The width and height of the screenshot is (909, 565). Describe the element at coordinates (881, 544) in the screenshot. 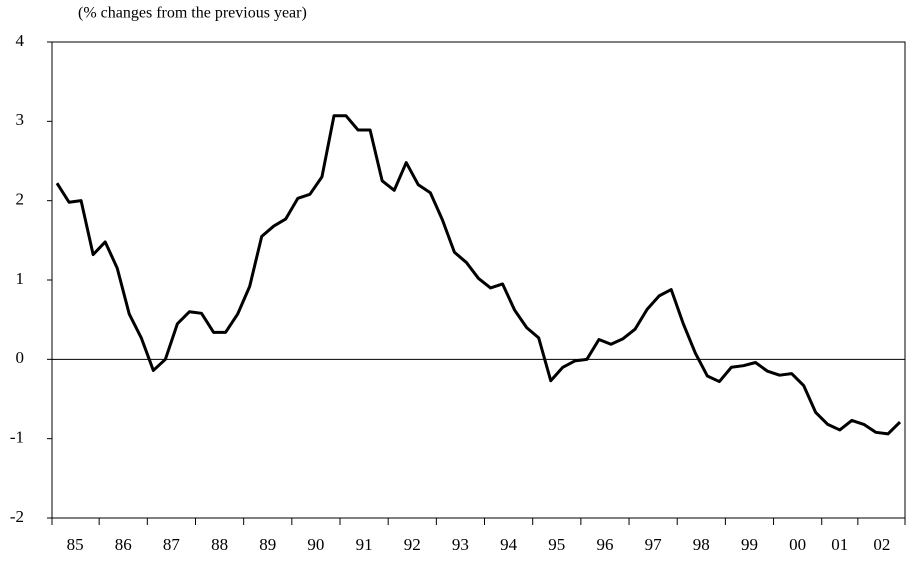

I see `x-tick-label: 02` at that location.